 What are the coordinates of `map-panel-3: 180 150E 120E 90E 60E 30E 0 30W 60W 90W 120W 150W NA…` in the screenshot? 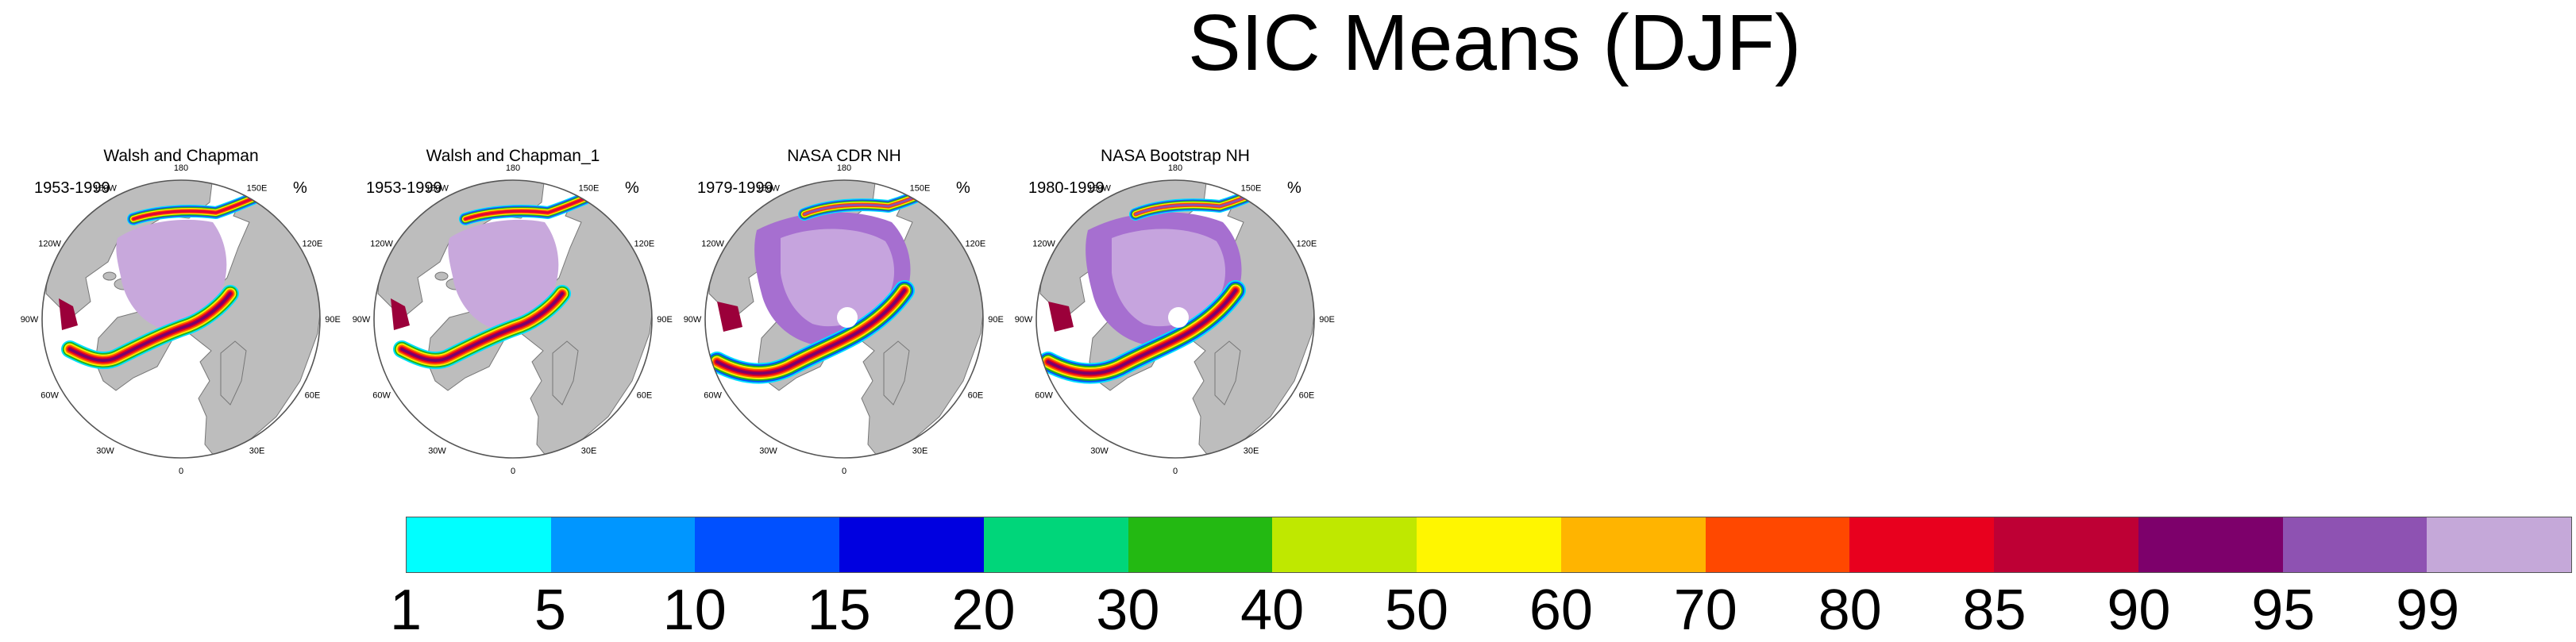 It's located at (844, 309).